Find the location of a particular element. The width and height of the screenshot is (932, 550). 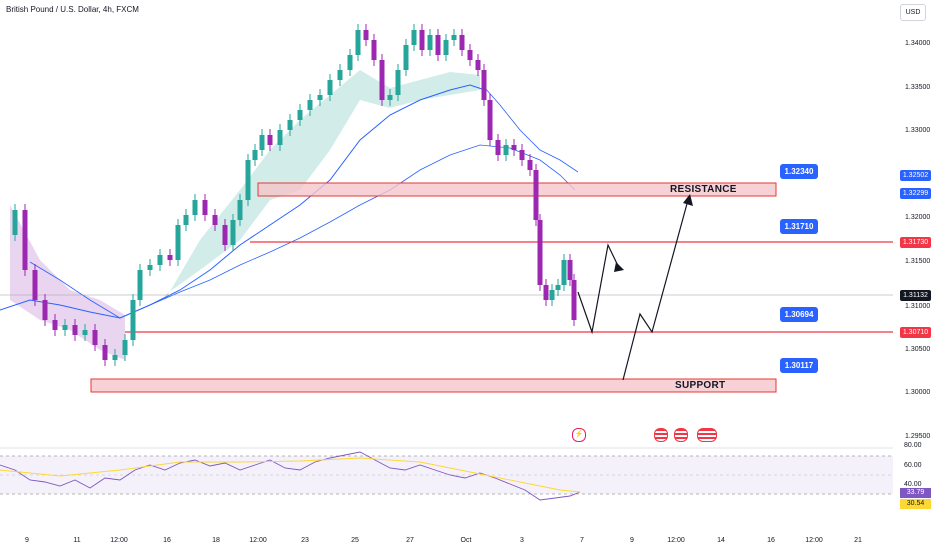

y-tick: 1.30500 is located at coordinates (918, 349).